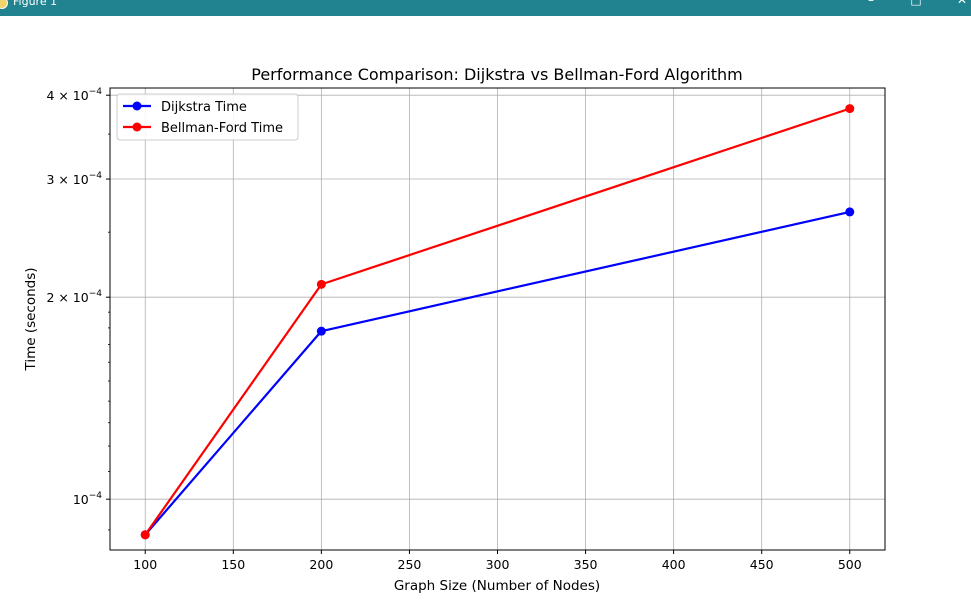  I want to click on y-axis-label: Time (seconds), so click(31, 319).